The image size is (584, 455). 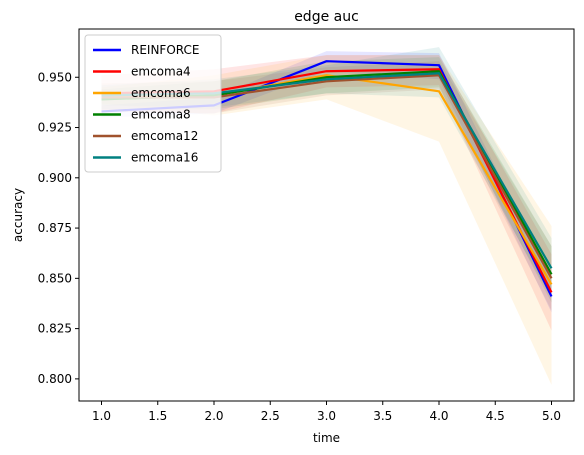 What do you see at coordinates (495, 416) in the screenshot?
I see `x-tick-label: 4.5` at bounding box center [495, 416].